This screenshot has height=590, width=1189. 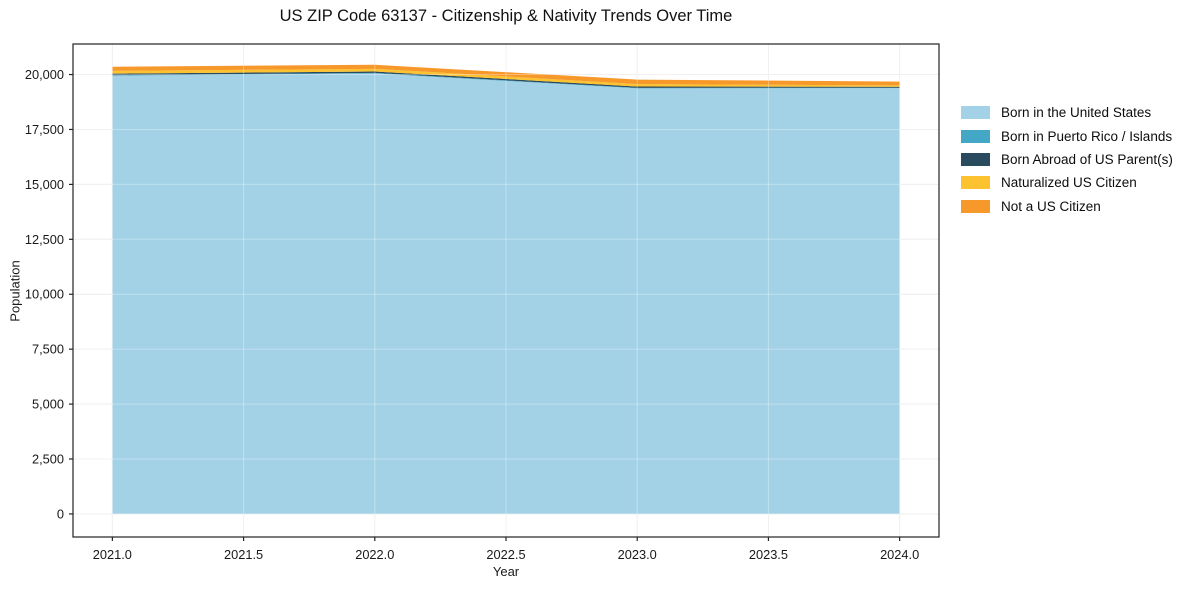 What do you see at coordinates (975, 183) in the screenshot?
I see `legend-swatch-naturalized` at bounding box center [975, 183].